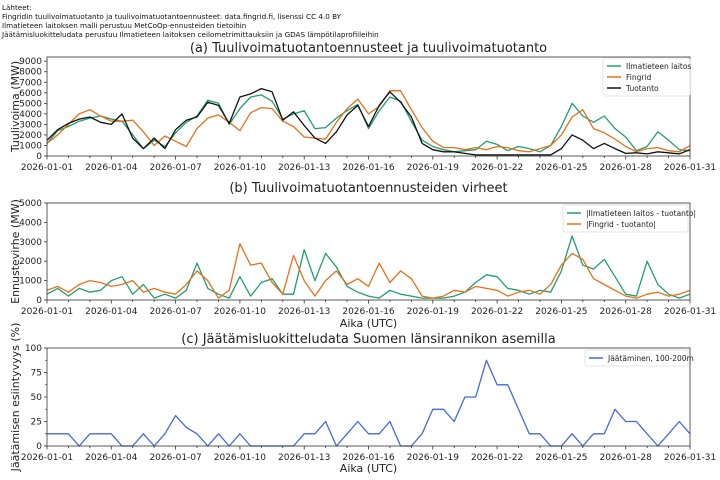  I want to click on y-tick-label: 8000, so click(30, 73).